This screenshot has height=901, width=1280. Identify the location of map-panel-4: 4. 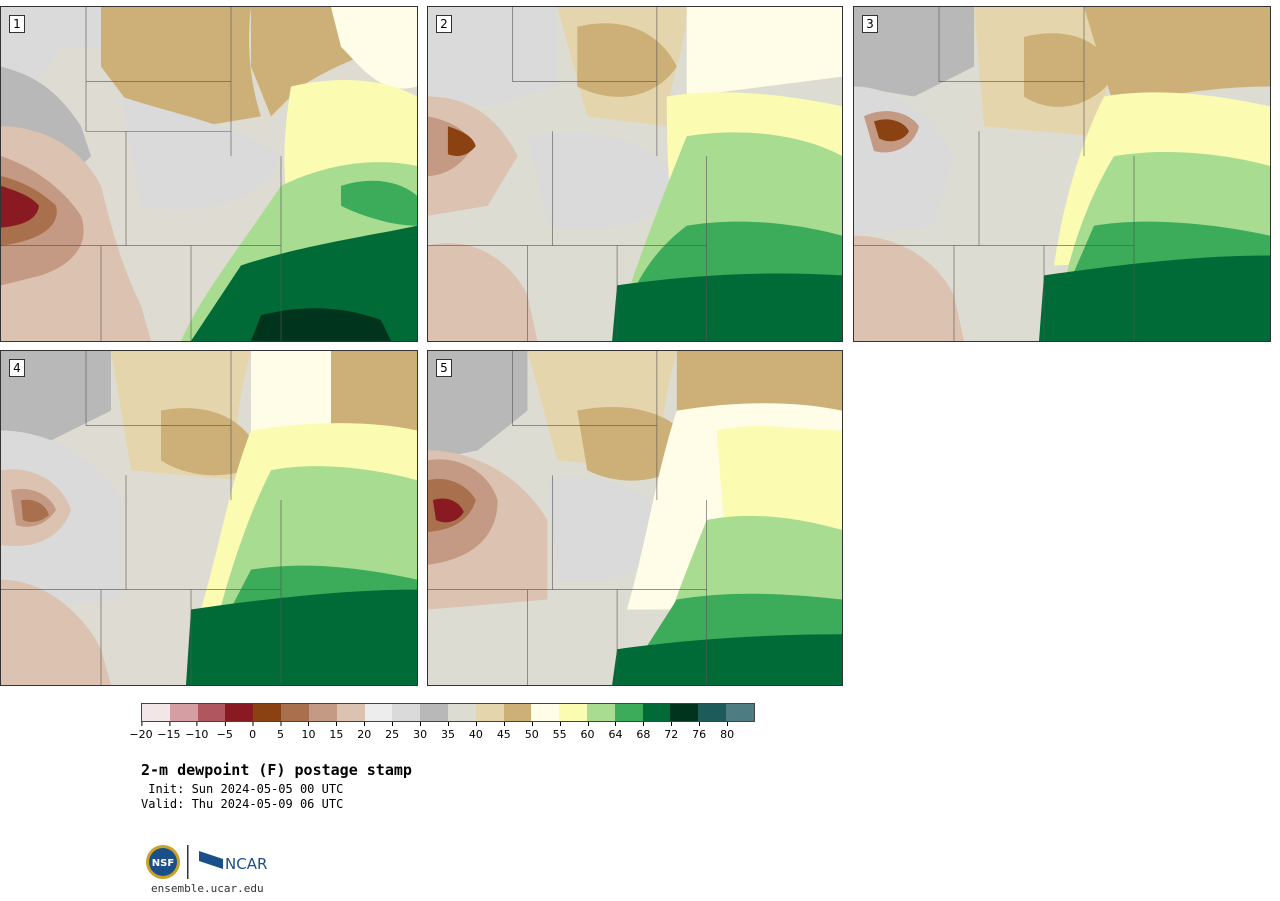
(209, 518).